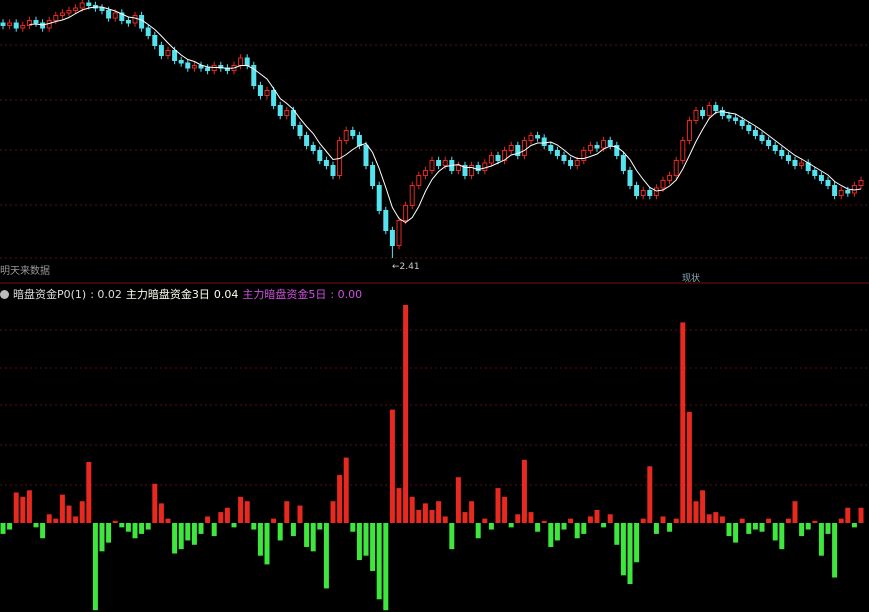  Describe the element at coordinates (226, 294) in the screenshot. I see `legend-item2-value: 0.04` at that location.